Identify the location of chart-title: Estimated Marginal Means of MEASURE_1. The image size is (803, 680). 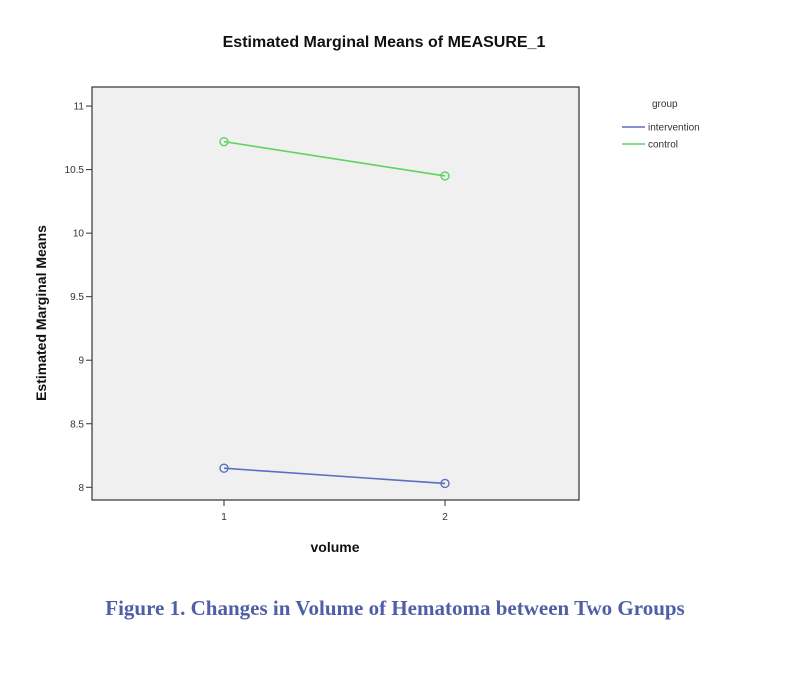
(384, 42).